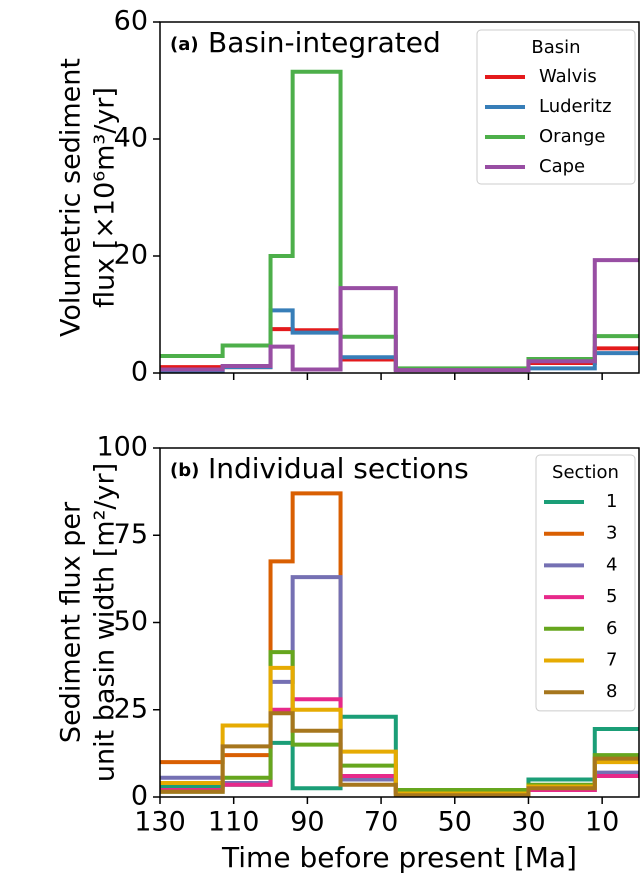 This screenshot has height=875, width=640. What do you see at coordinates (611, 660) in the screenshot?
I see `legend-label: 7` at bounding box center [611, 660].